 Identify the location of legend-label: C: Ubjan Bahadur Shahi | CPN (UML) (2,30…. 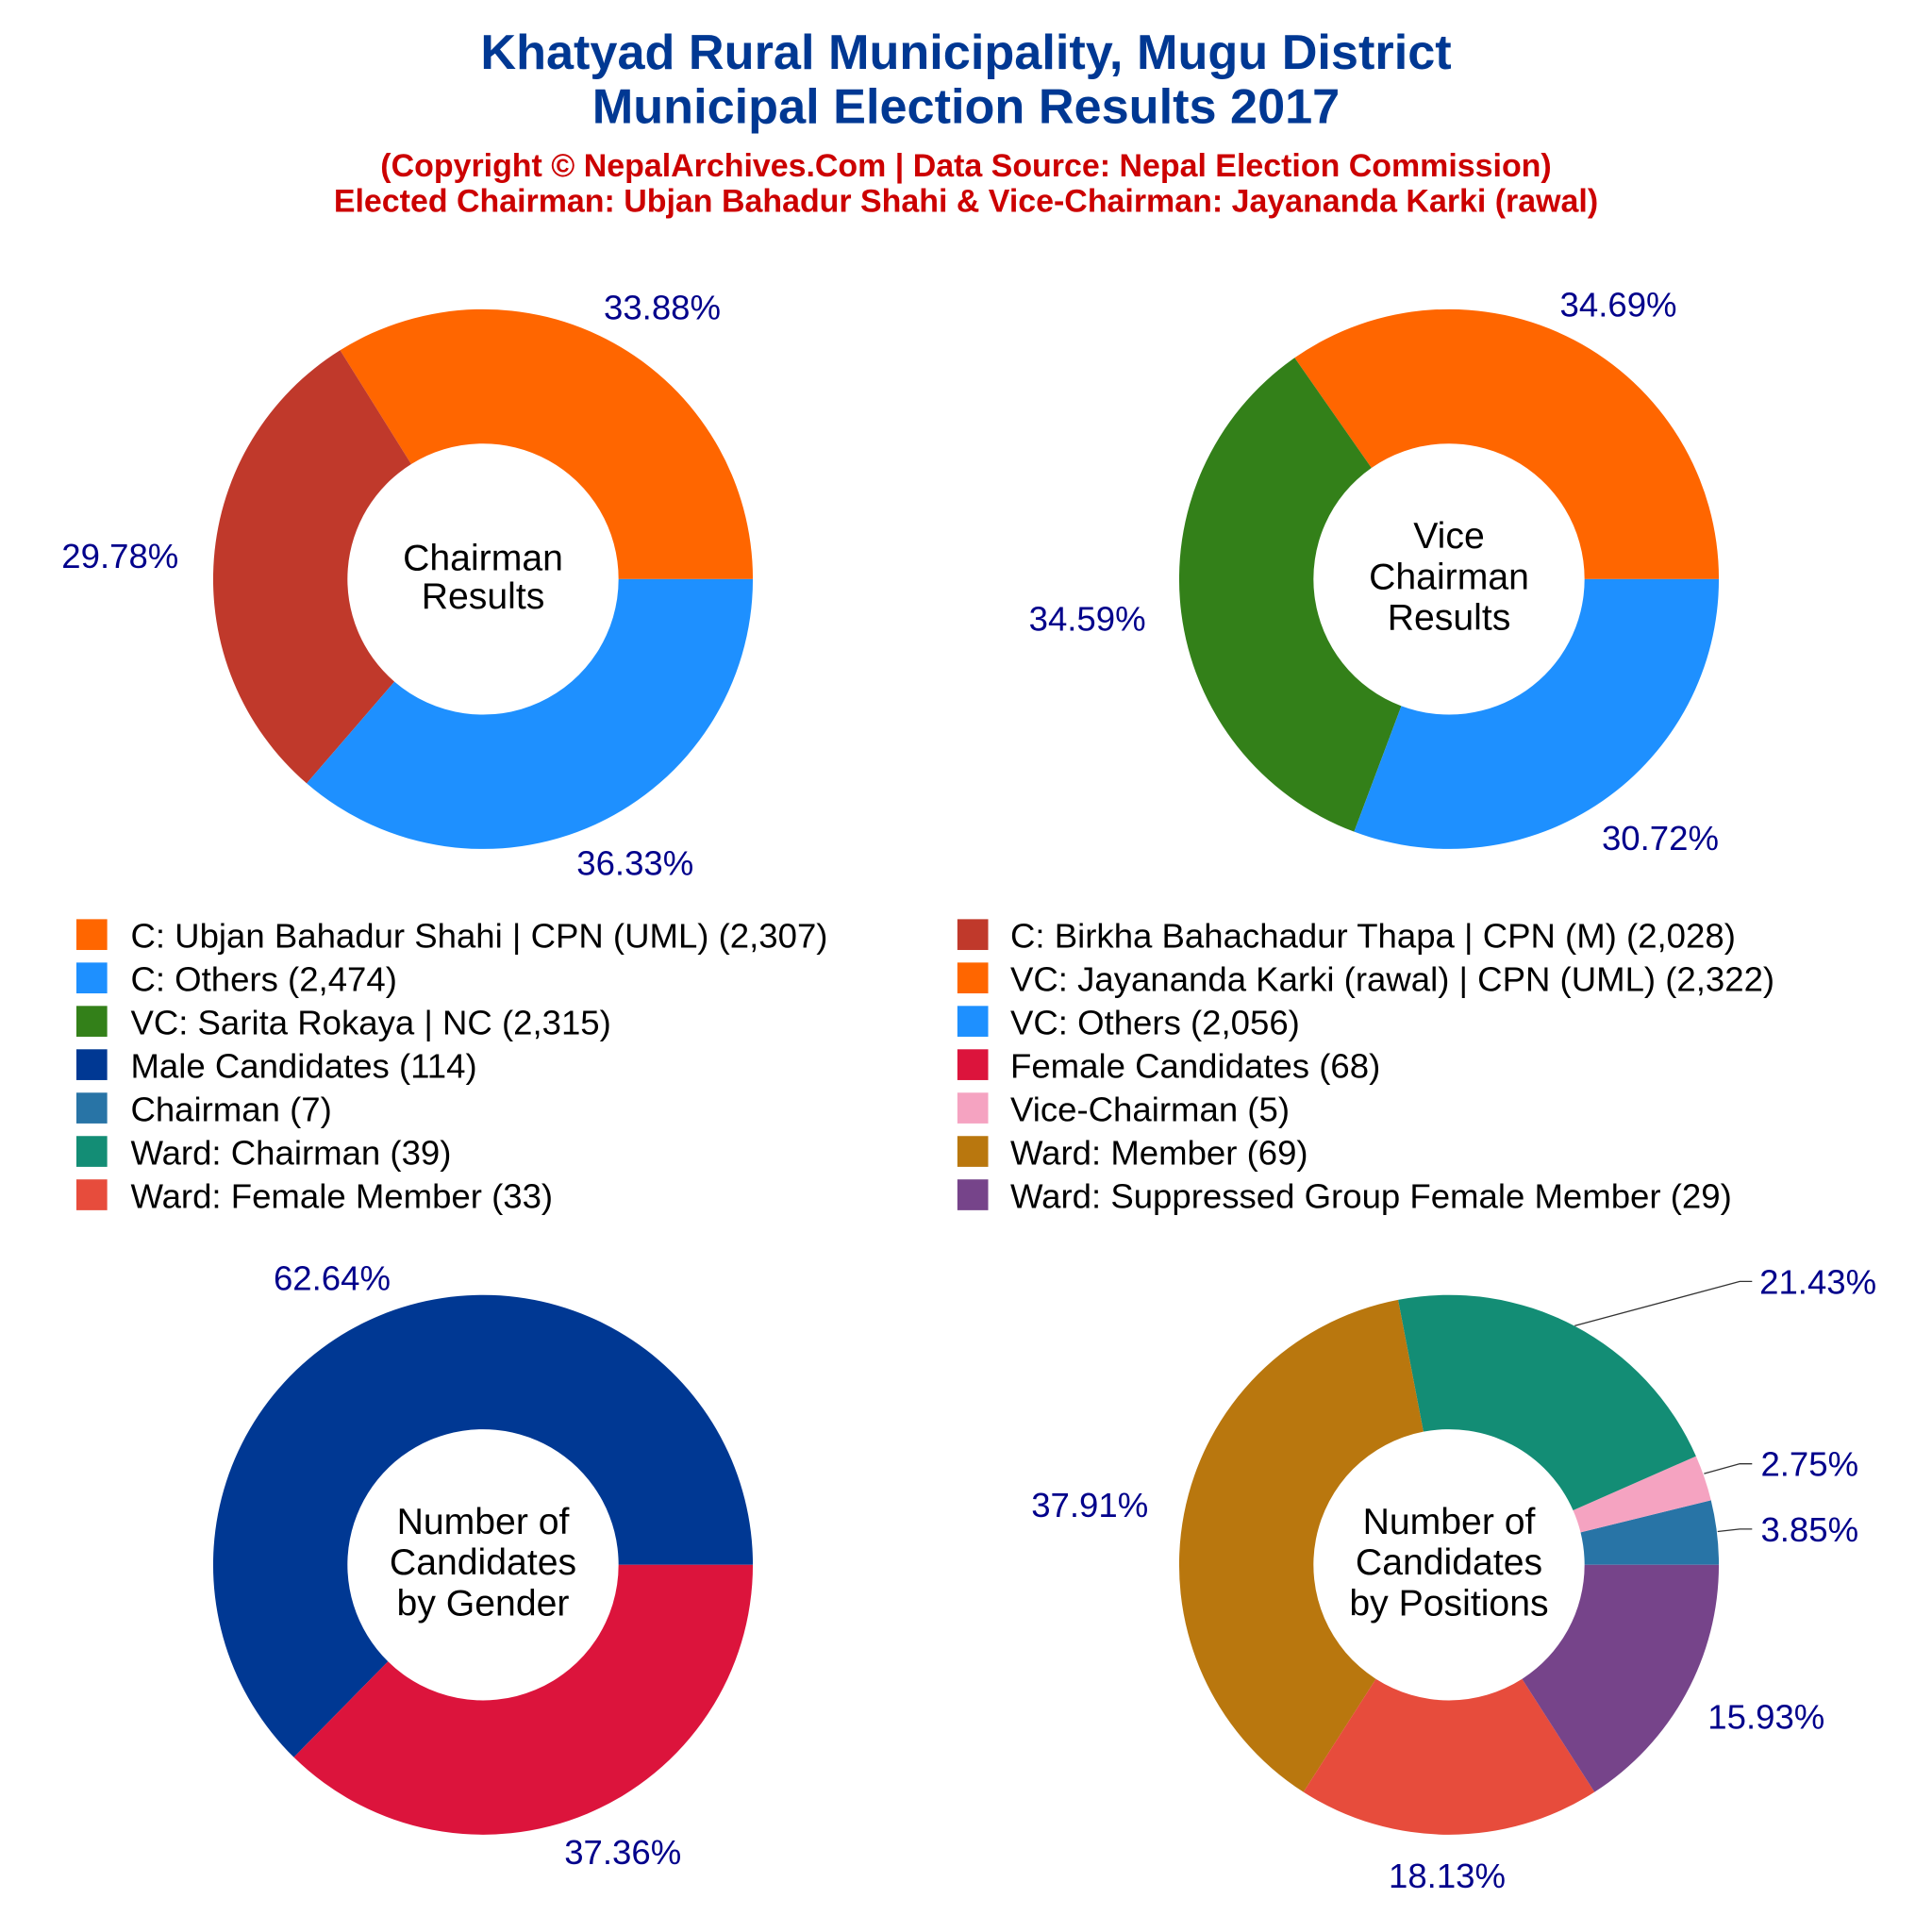
(478, 936).